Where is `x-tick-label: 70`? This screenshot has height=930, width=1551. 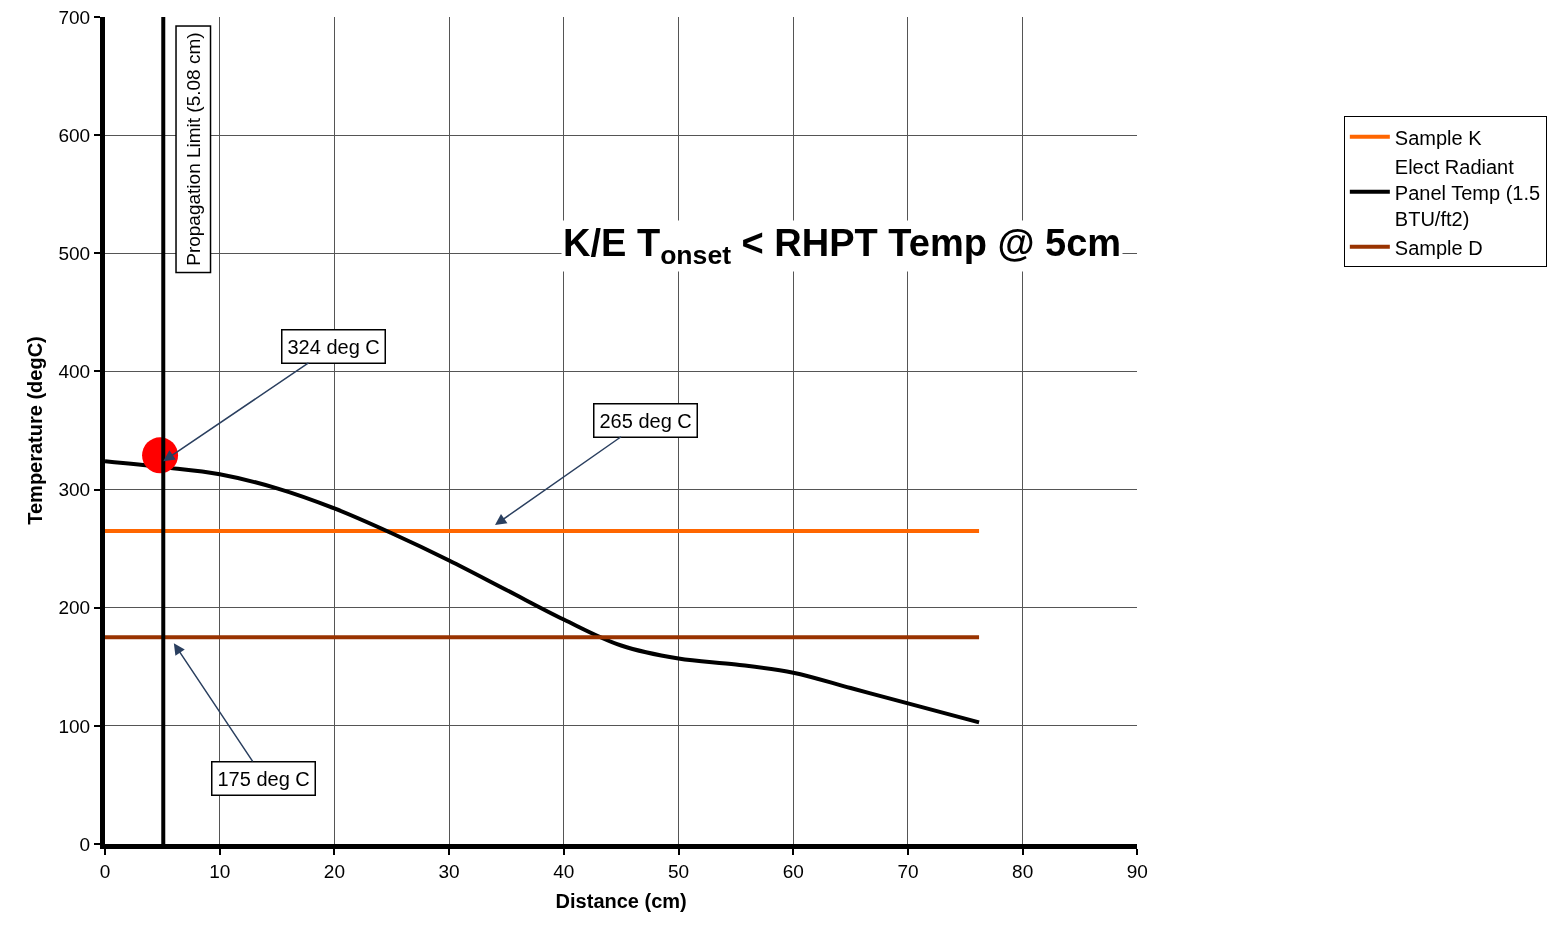
x-tick-label: 70 is located at coordinates (908, 871).